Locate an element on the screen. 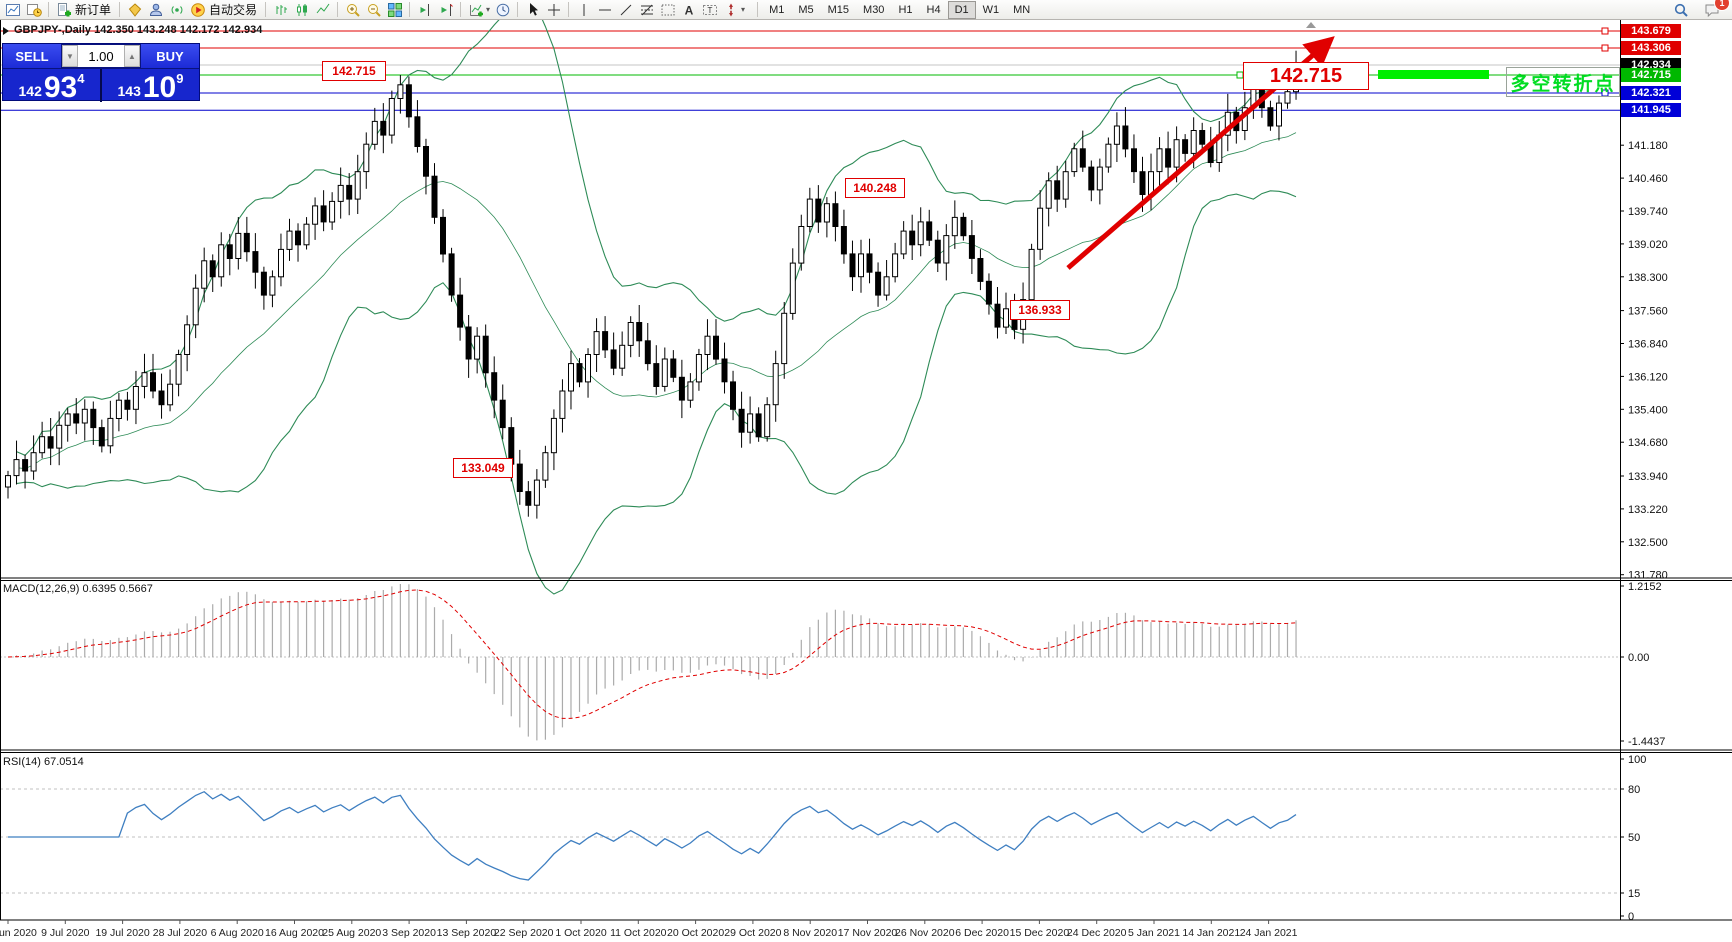 The height and width of the screenshot is (942, 1732). expert-icon is located at coordinates (155, 10).